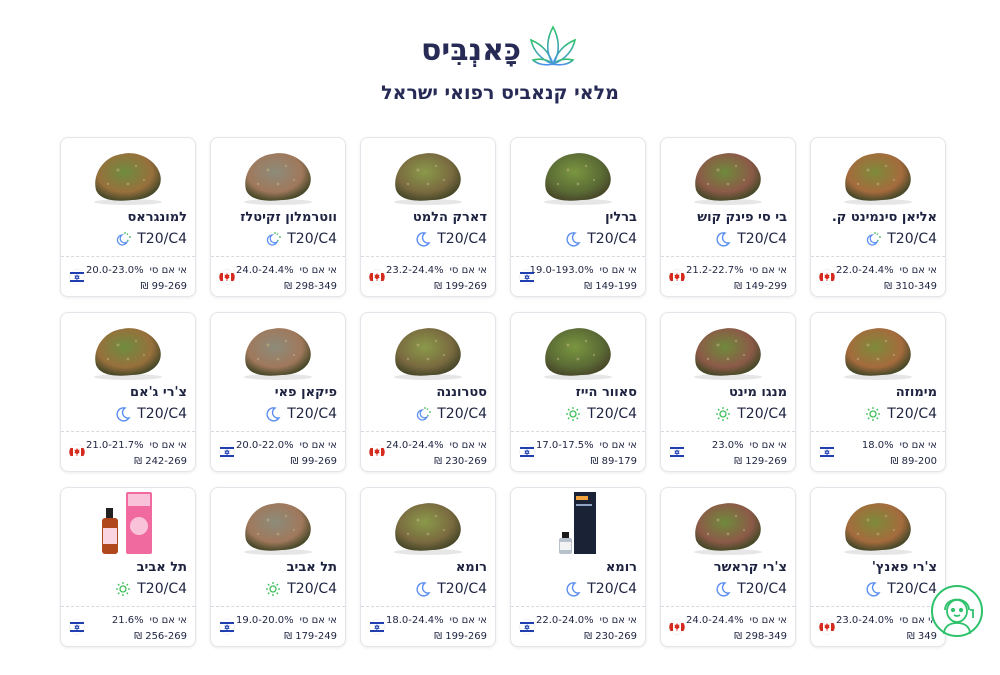 Image resolution: width=1000 pixels, height=675 pixels. Describe the element at coordinates (727, 445) in the screenshot. I see `thc-value: 23.0%` at that location.